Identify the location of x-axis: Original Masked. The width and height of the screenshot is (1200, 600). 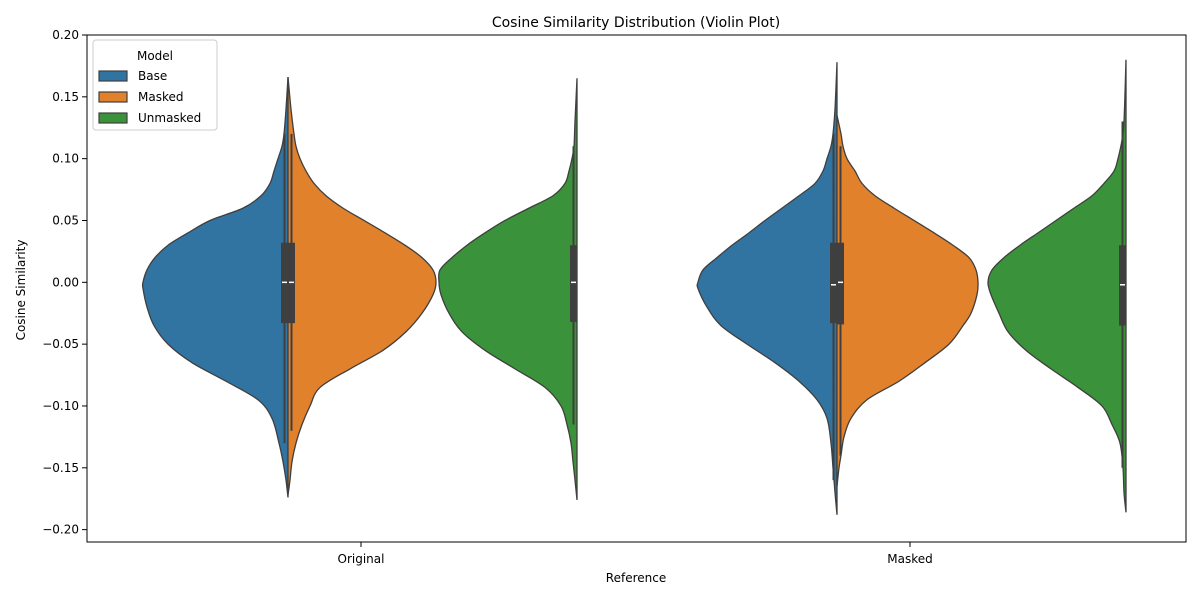
(635, 554).